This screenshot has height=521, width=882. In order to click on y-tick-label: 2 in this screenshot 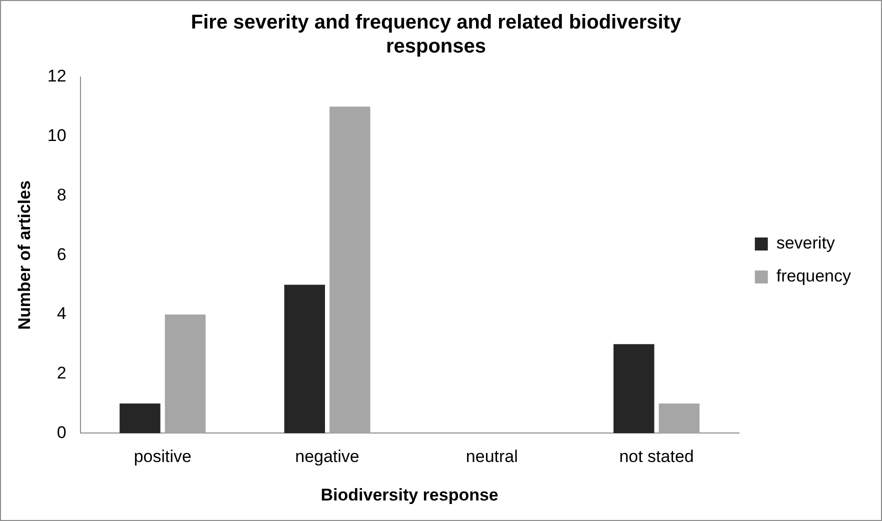, I will do `click(61, 373)`.